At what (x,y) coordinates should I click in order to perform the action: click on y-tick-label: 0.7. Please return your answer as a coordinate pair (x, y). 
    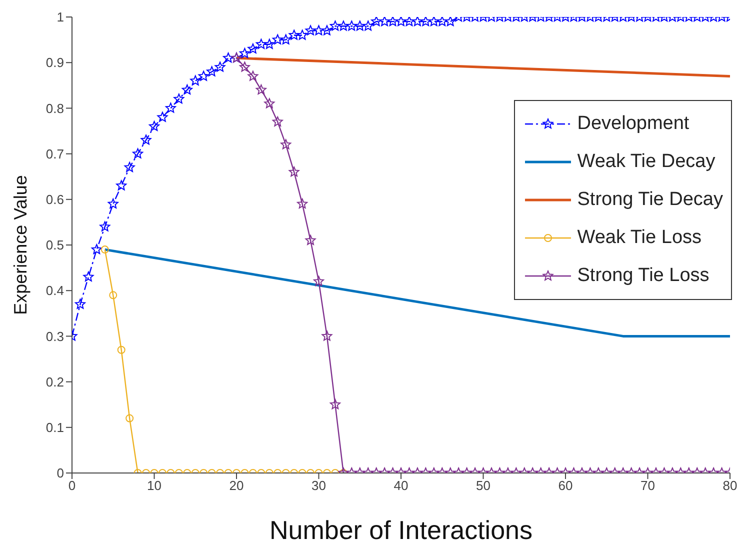
    Looking at the image, I should click on (55, 154).